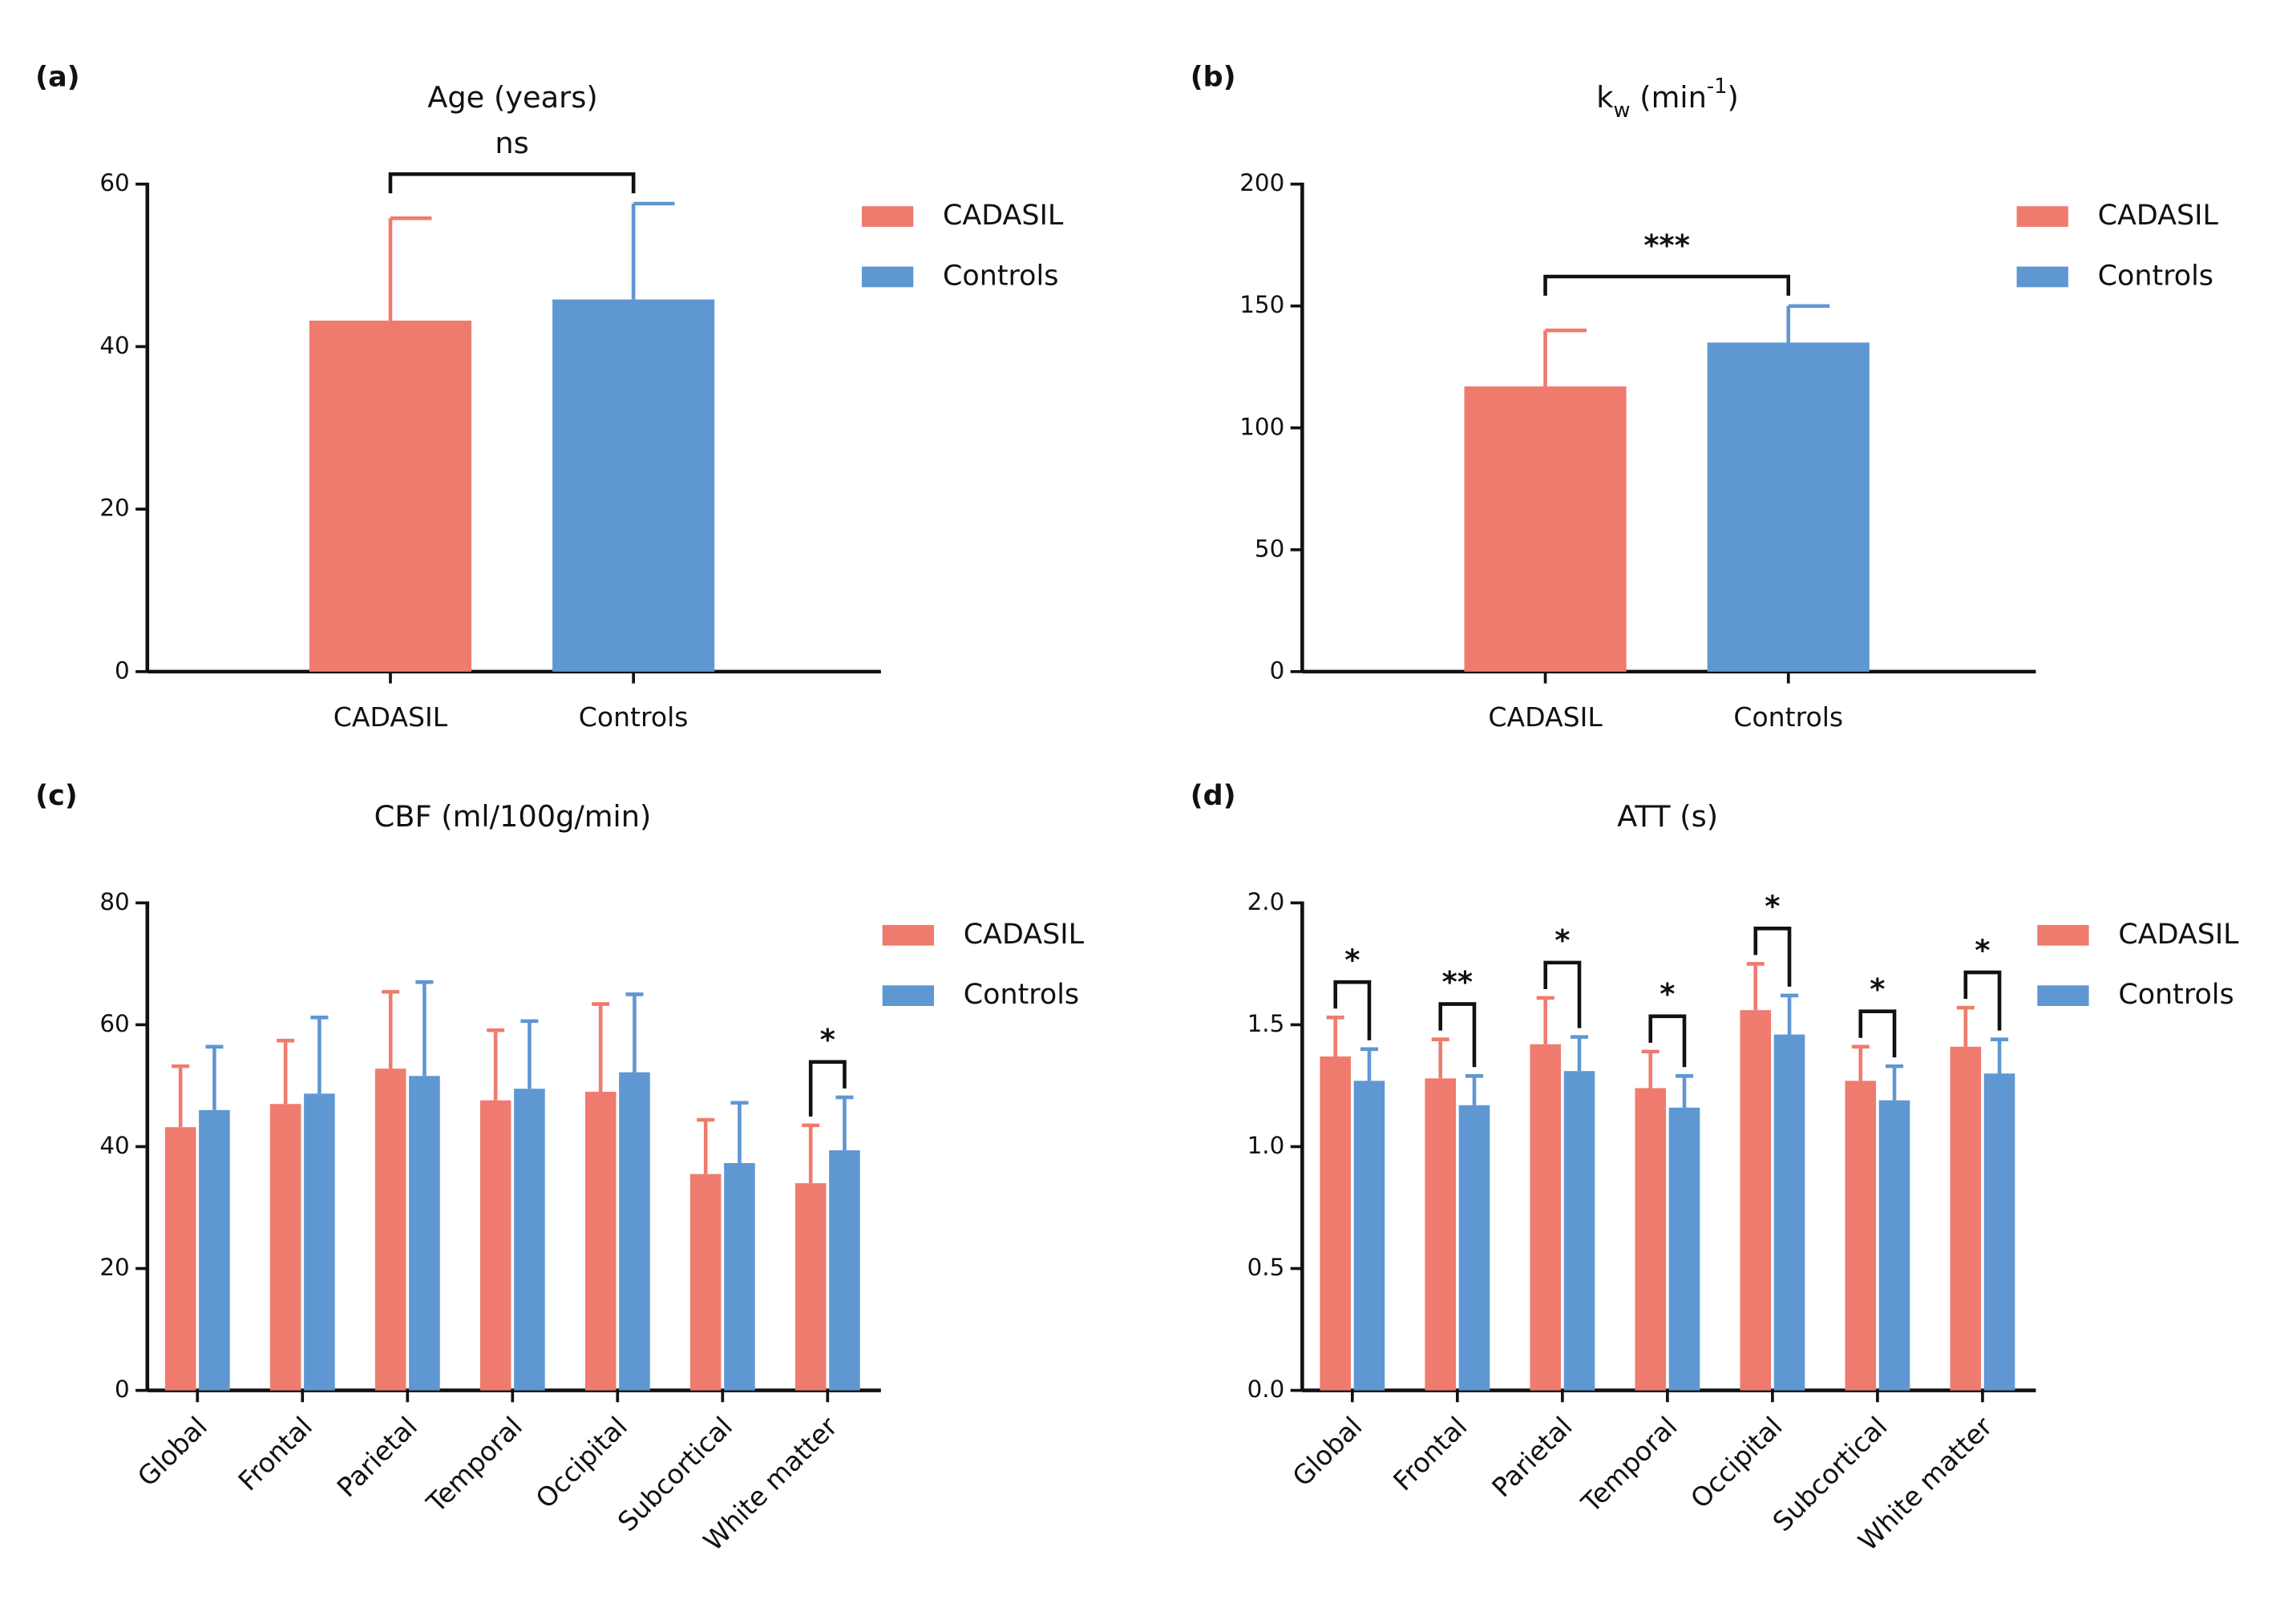  Describe the element at coordinates (1261, 182) in the screenshot. I see `y-tick-label: 200` at that location.